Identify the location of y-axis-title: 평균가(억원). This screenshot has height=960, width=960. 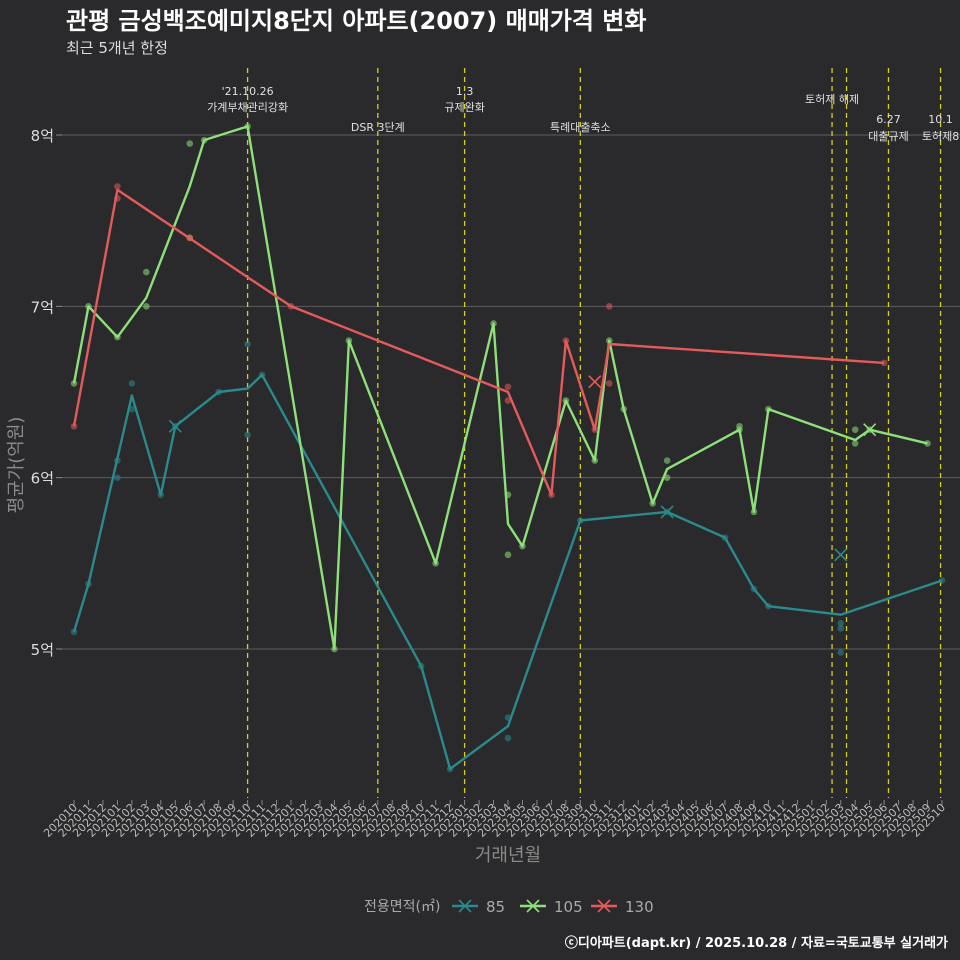
(16, 465).